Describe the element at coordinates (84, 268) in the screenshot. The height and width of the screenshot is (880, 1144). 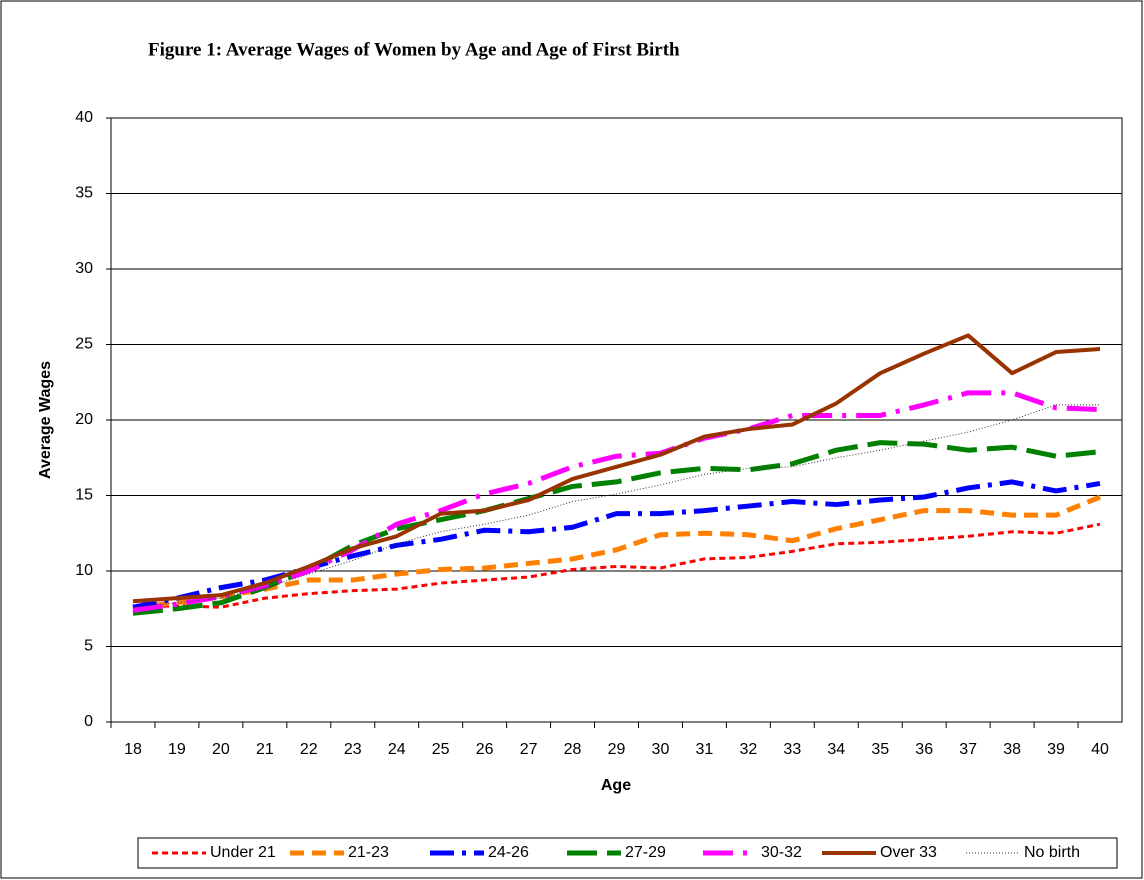
I see `y-tick-label: 30` at that location.